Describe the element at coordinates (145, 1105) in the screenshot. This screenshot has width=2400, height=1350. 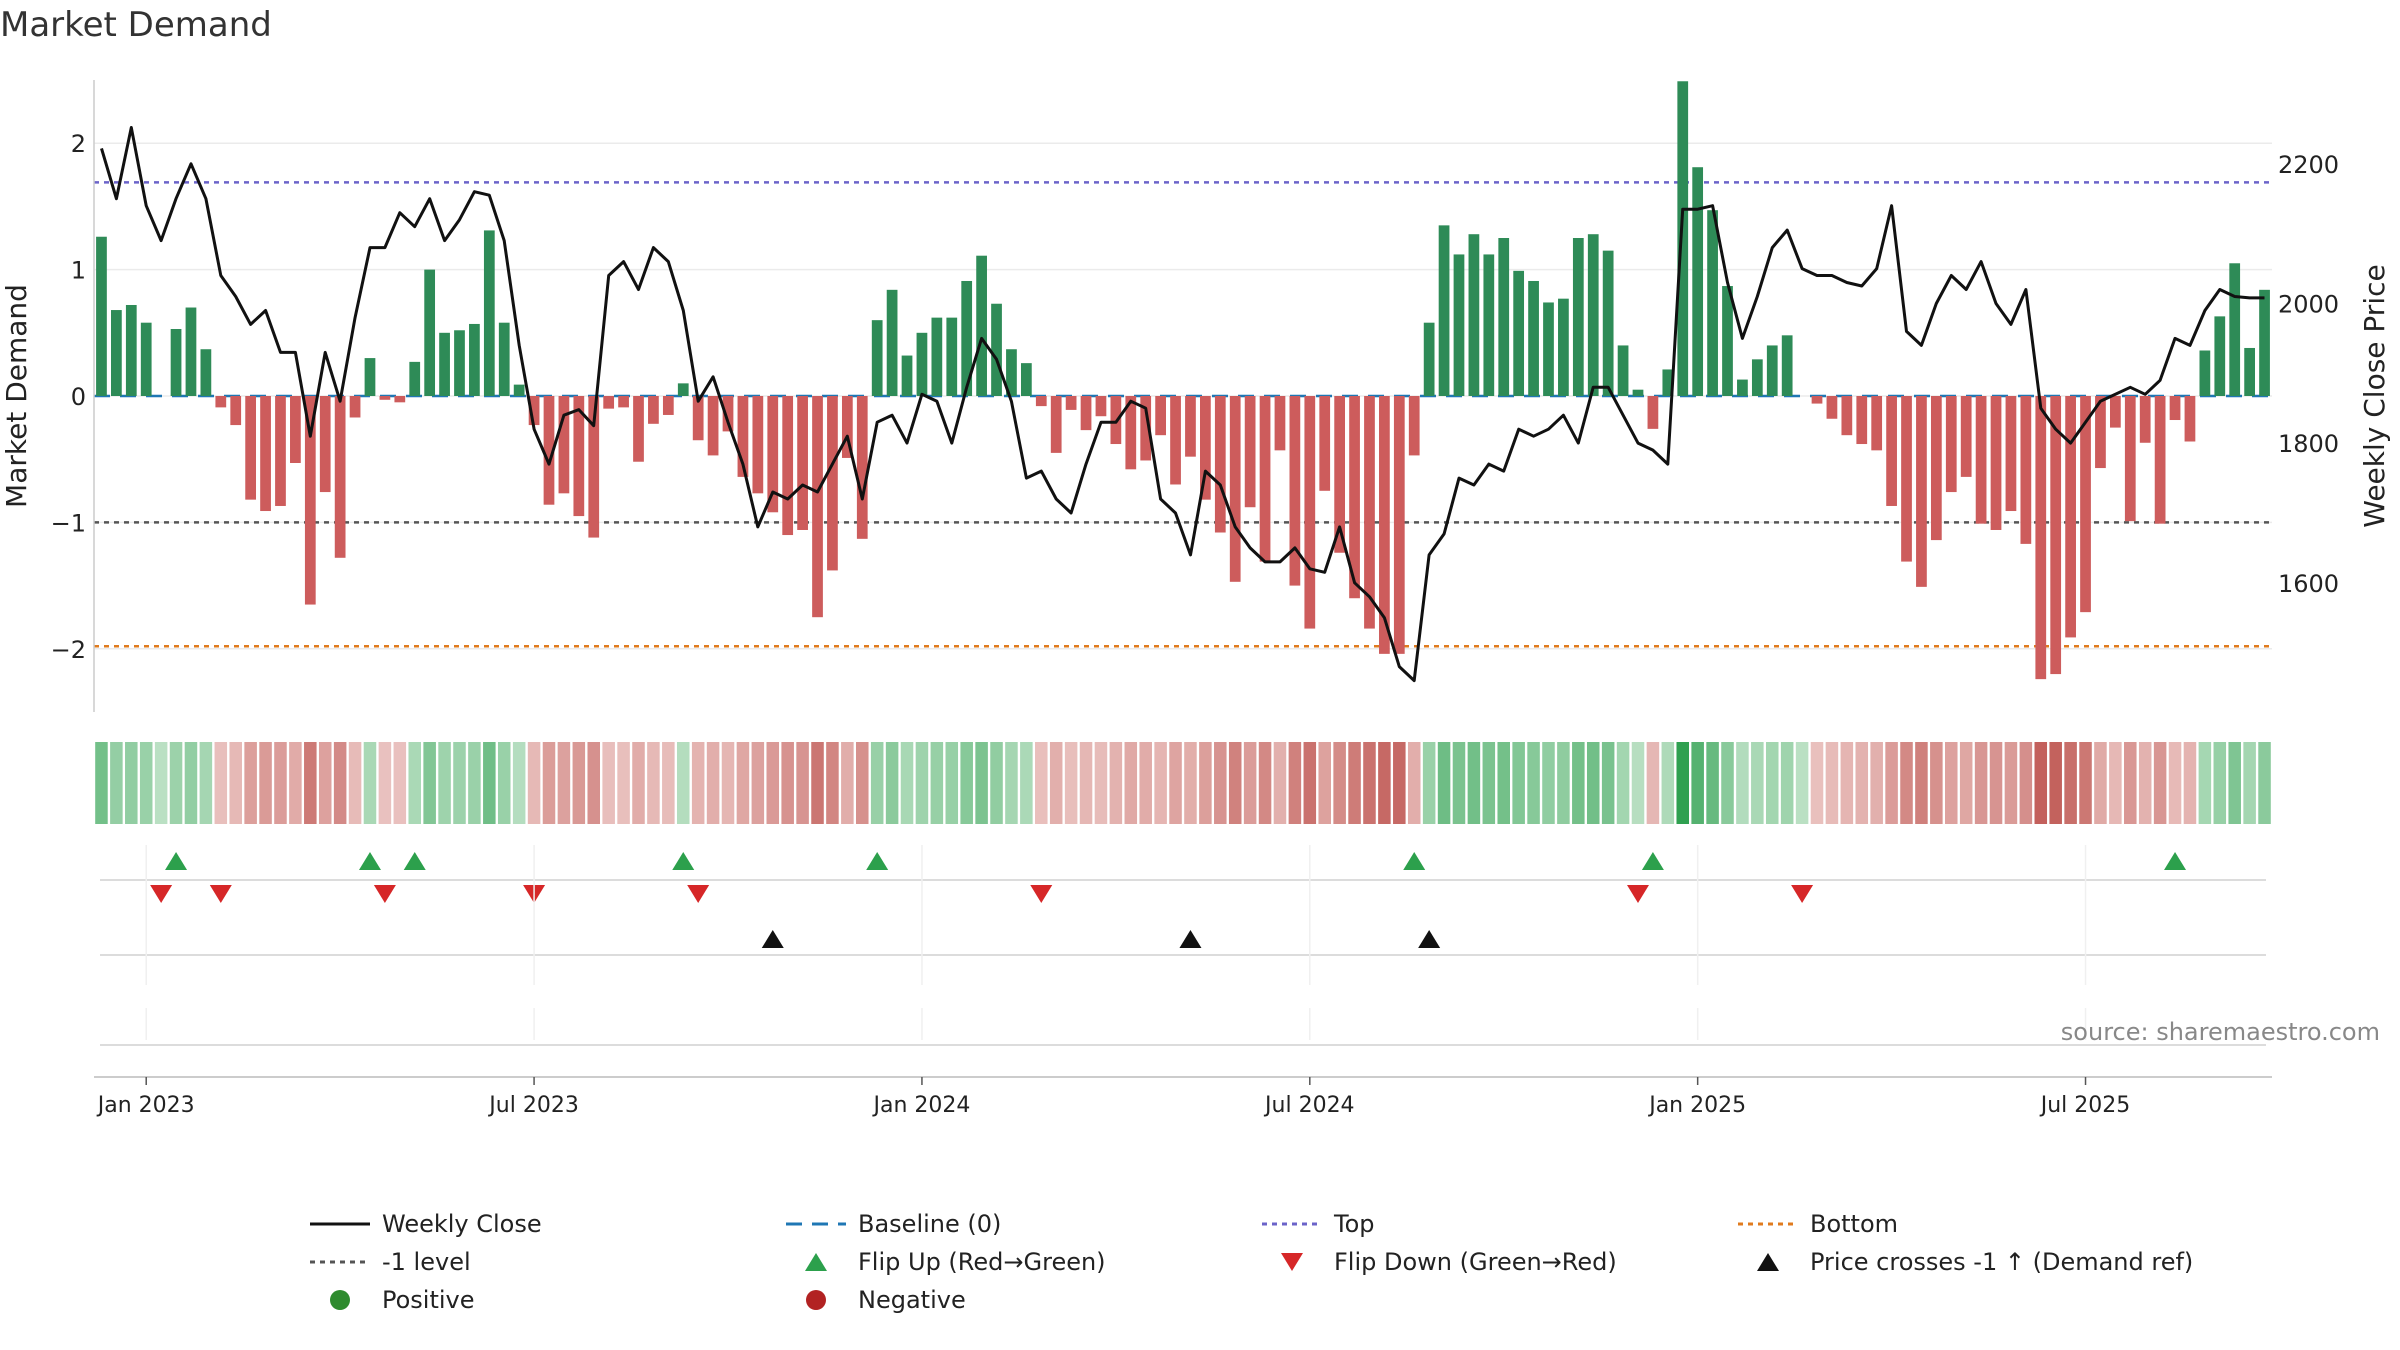
I see `x-tick-label: Jan 2023` at that location.